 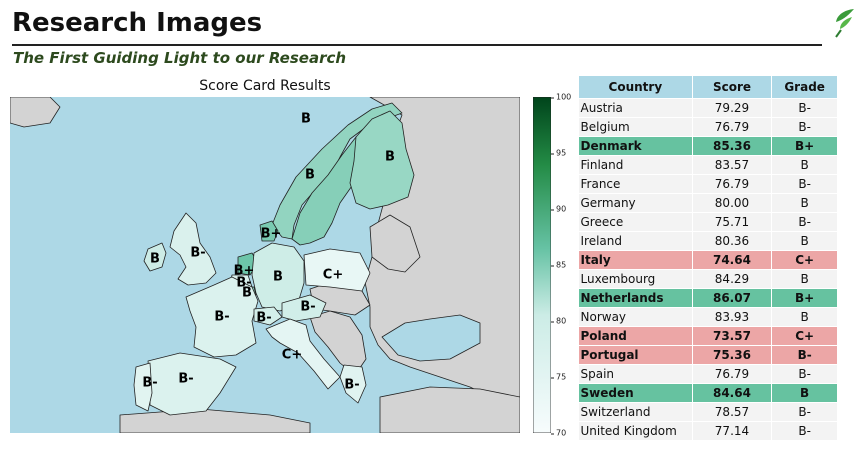 What do you see at coordinates (732, 241) in the screenshot?
I see `cell-score: 80.36` at bounding box center [732, 241].